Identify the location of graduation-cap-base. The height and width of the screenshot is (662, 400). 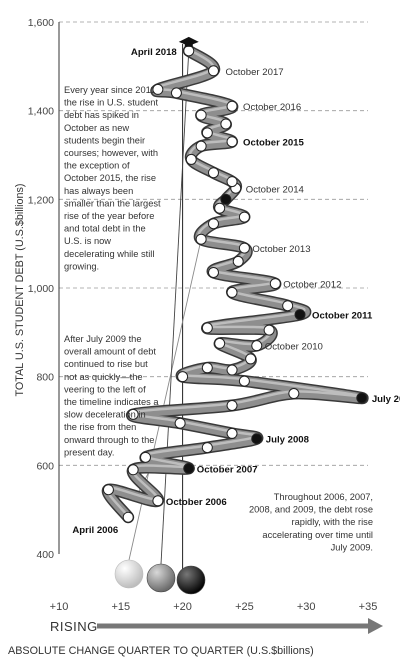
(188, 44).